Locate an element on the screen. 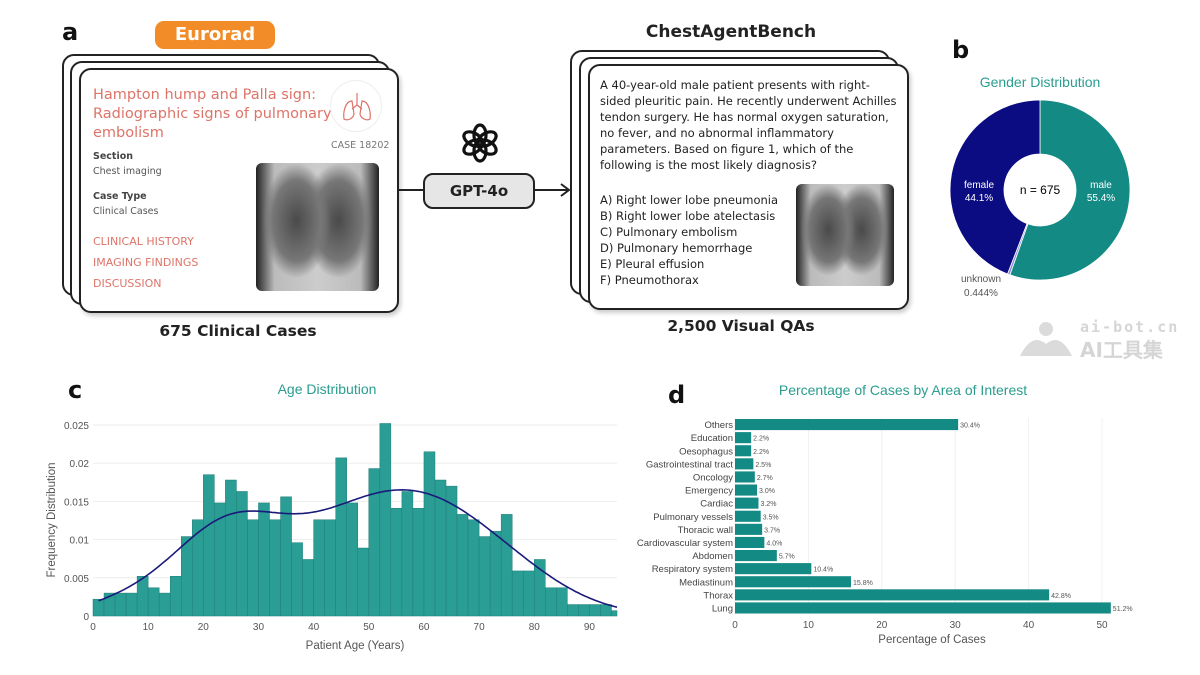 This screenshot has width=1200, height=675. eurorad-logo: Eurorad ●● is located at coordinates (215, 44).